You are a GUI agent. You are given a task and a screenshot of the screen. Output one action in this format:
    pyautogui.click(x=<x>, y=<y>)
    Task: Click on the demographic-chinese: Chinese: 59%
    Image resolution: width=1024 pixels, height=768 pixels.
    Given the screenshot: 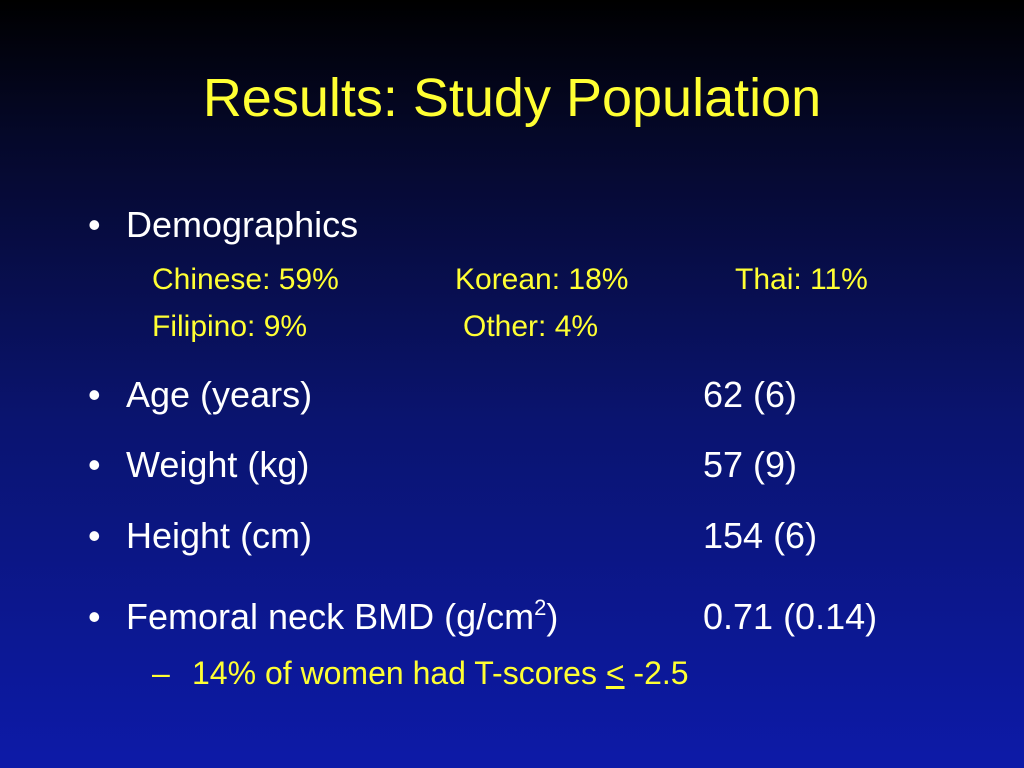 What is the action you would take?
    pyautogui.click(x=245, y=279)
    